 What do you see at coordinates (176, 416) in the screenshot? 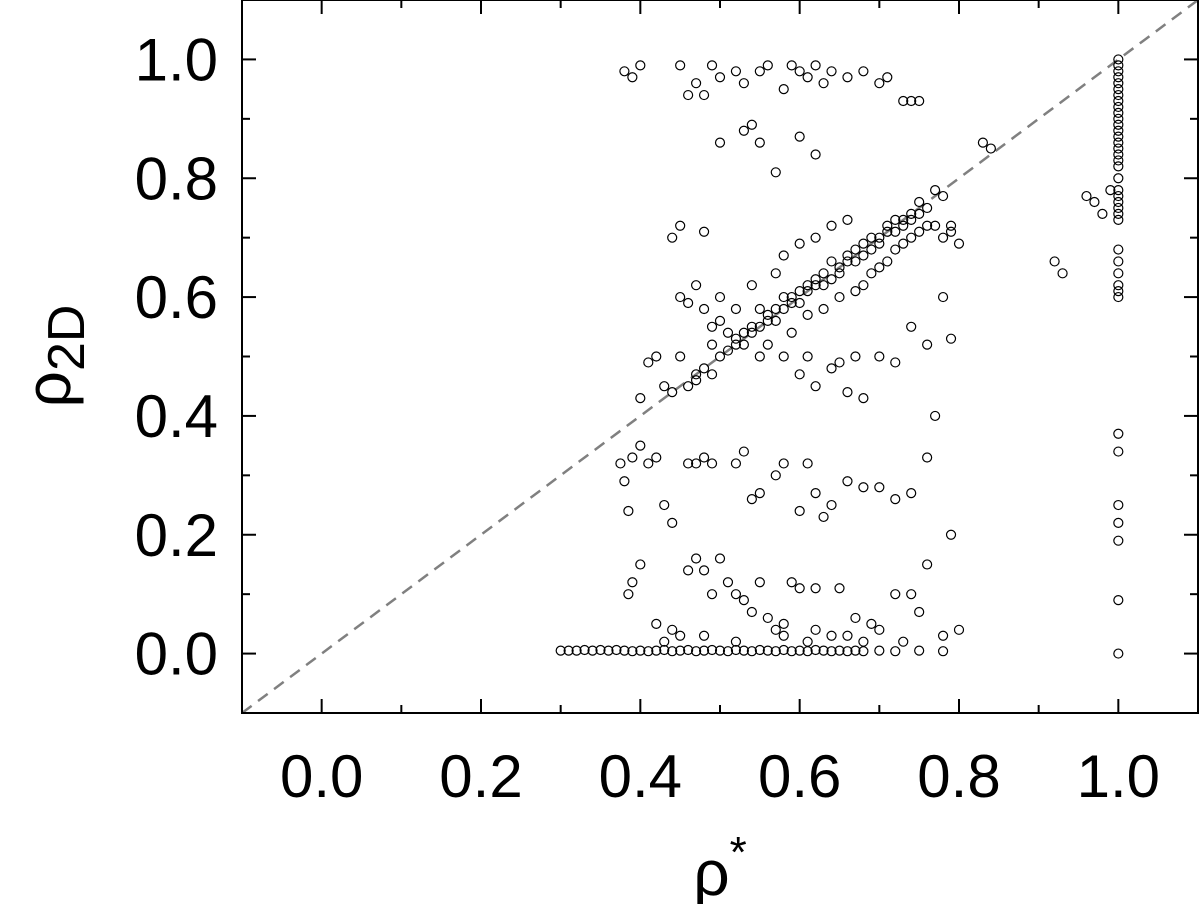
I see `y-tick-label: 0.4` at bounding box center [176, 416].